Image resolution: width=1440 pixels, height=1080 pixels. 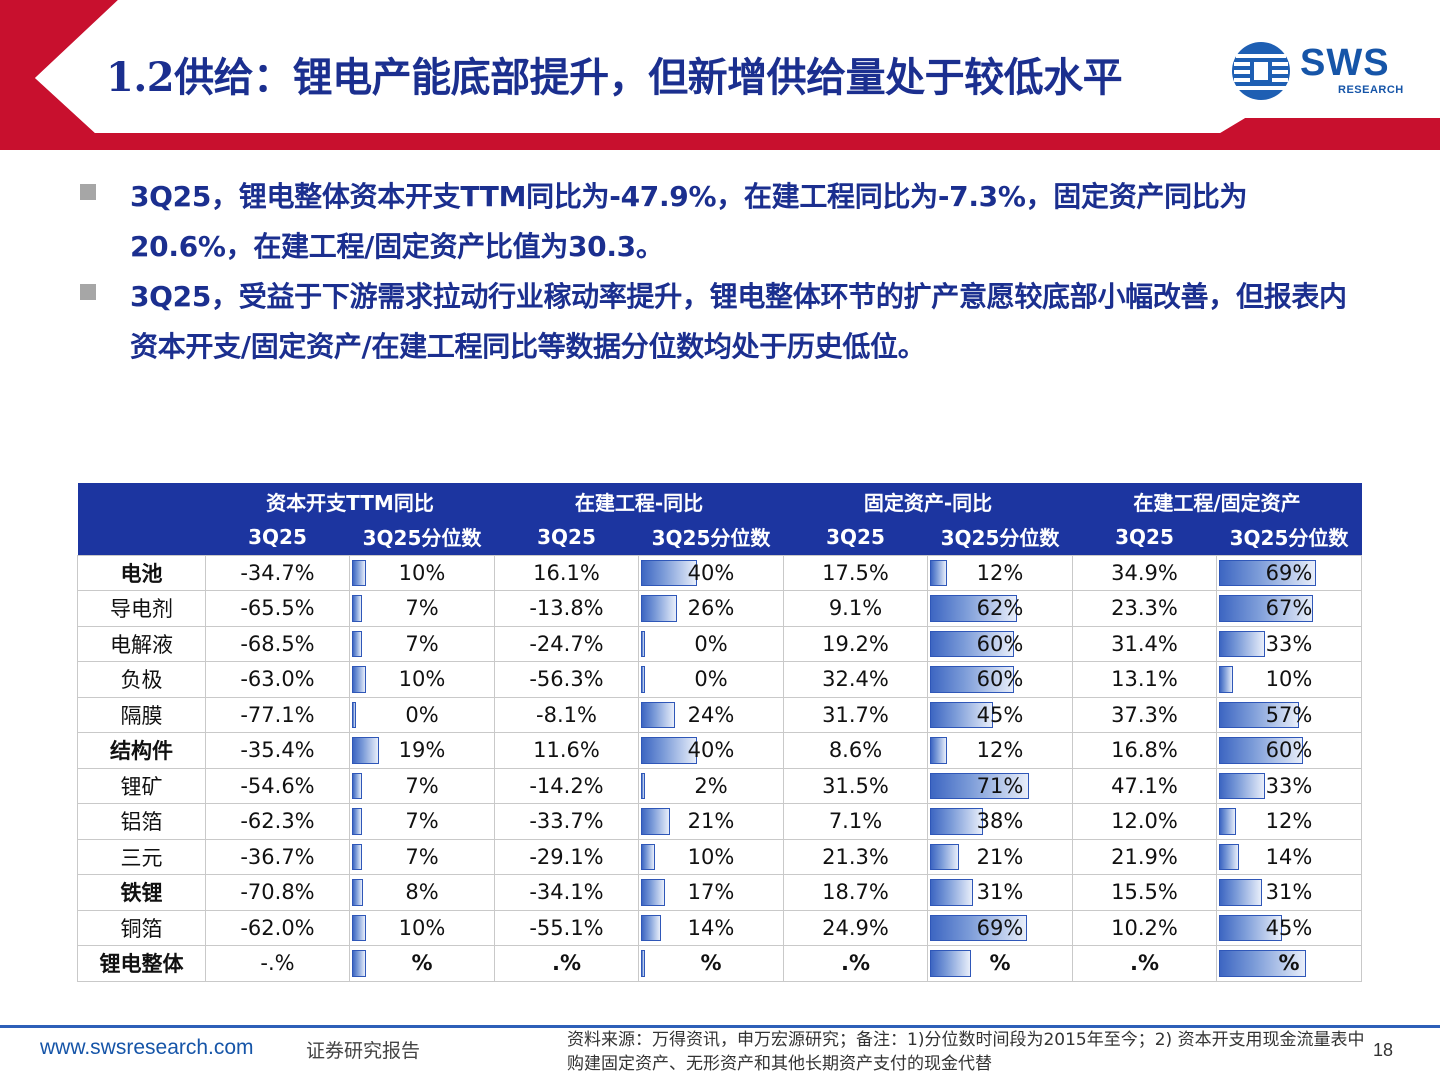 I want to click on percentile-cell: 21%, so click(x=1000, y=856).